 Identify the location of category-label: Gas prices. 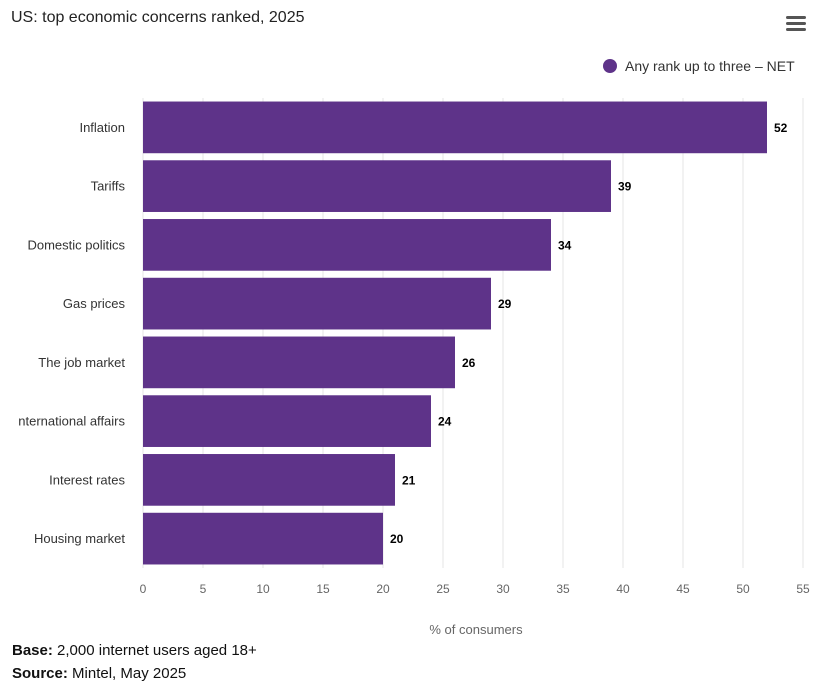
(94, 303).